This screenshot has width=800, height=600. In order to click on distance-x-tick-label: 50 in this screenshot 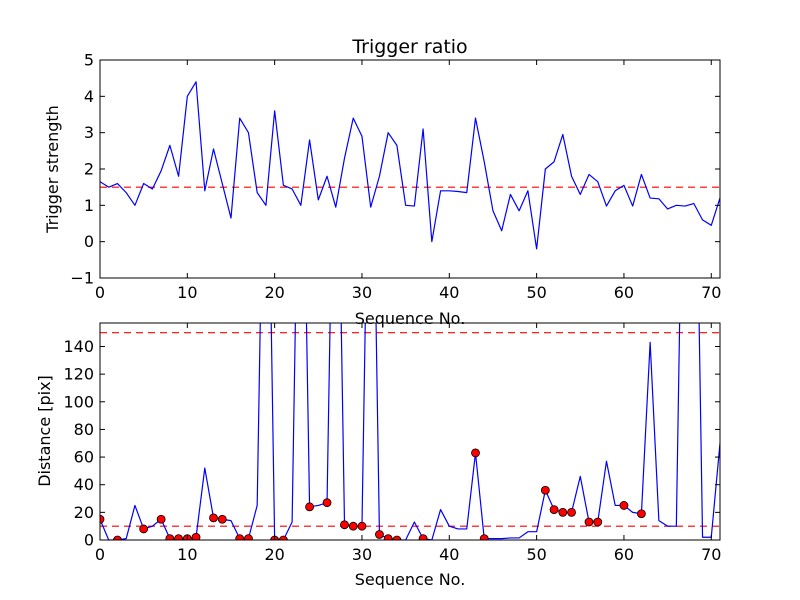, I will do `click(536, 554)`.